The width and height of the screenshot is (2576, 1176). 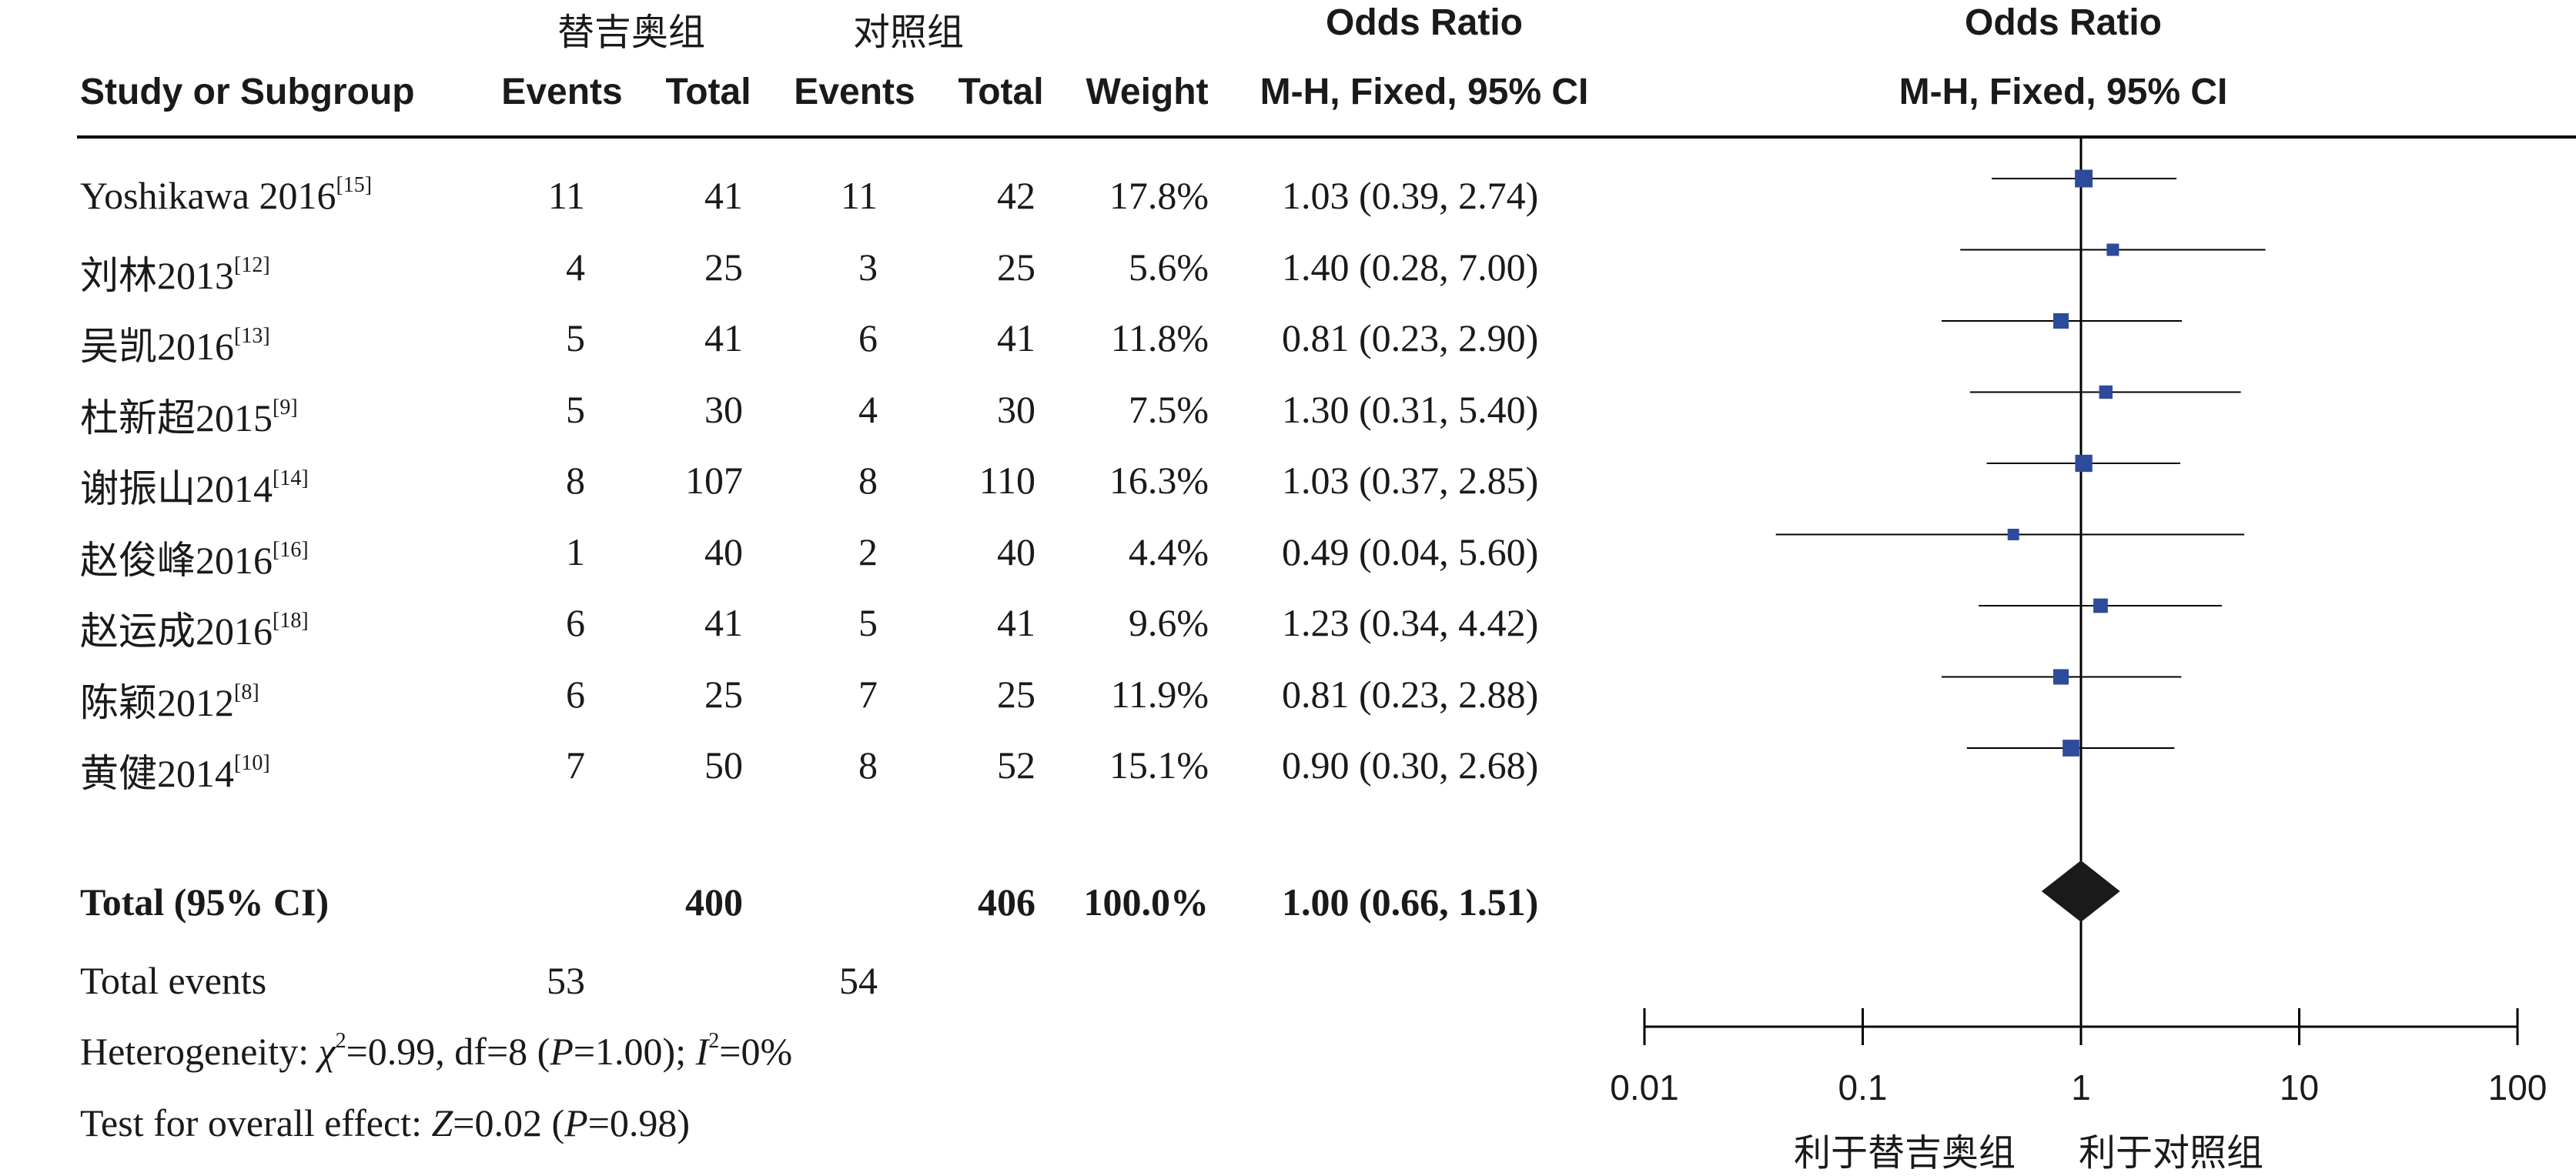 I want to click on weight-cell: 11.8%, so click(x=1159, y=338).